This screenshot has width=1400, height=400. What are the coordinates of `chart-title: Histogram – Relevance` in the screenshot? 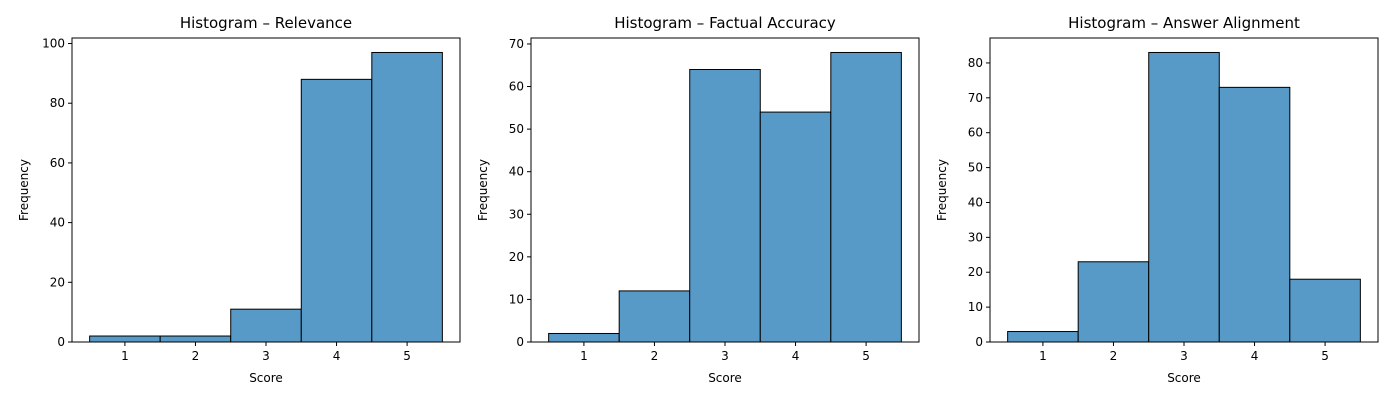 It's located at (266, 23).